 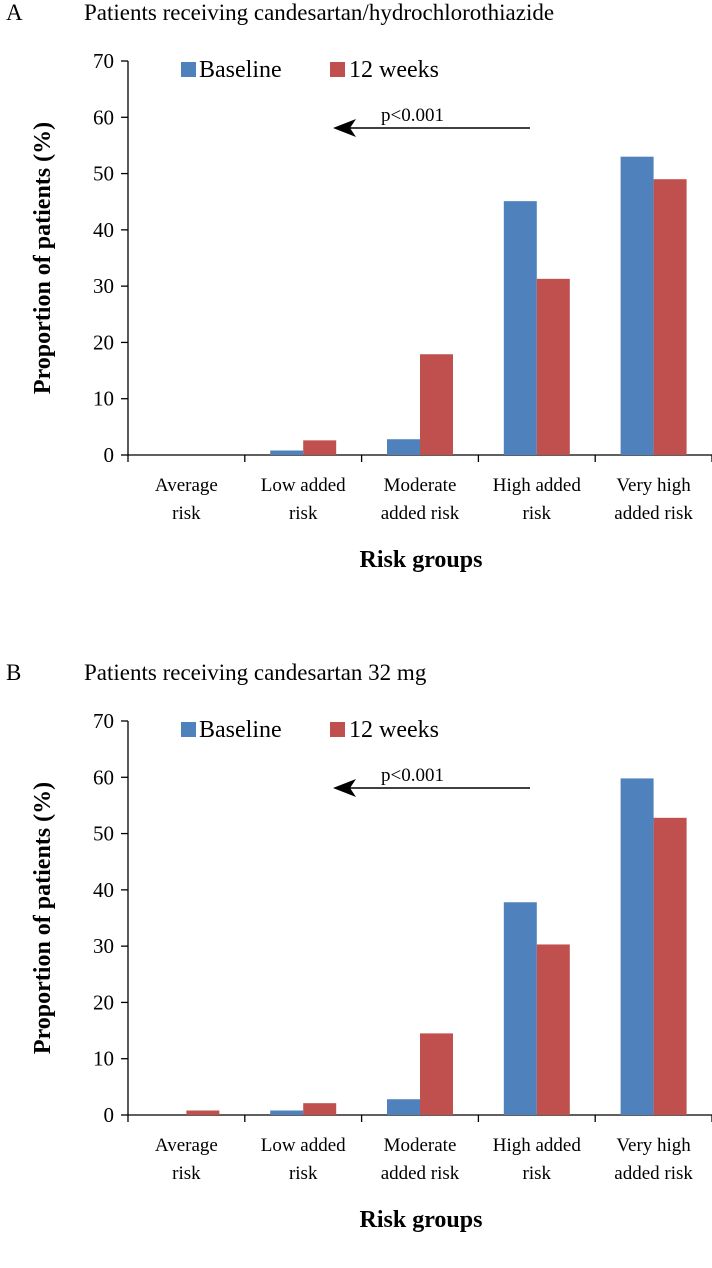 I want to click on panel-letter: A, so click(x=14, y=12).